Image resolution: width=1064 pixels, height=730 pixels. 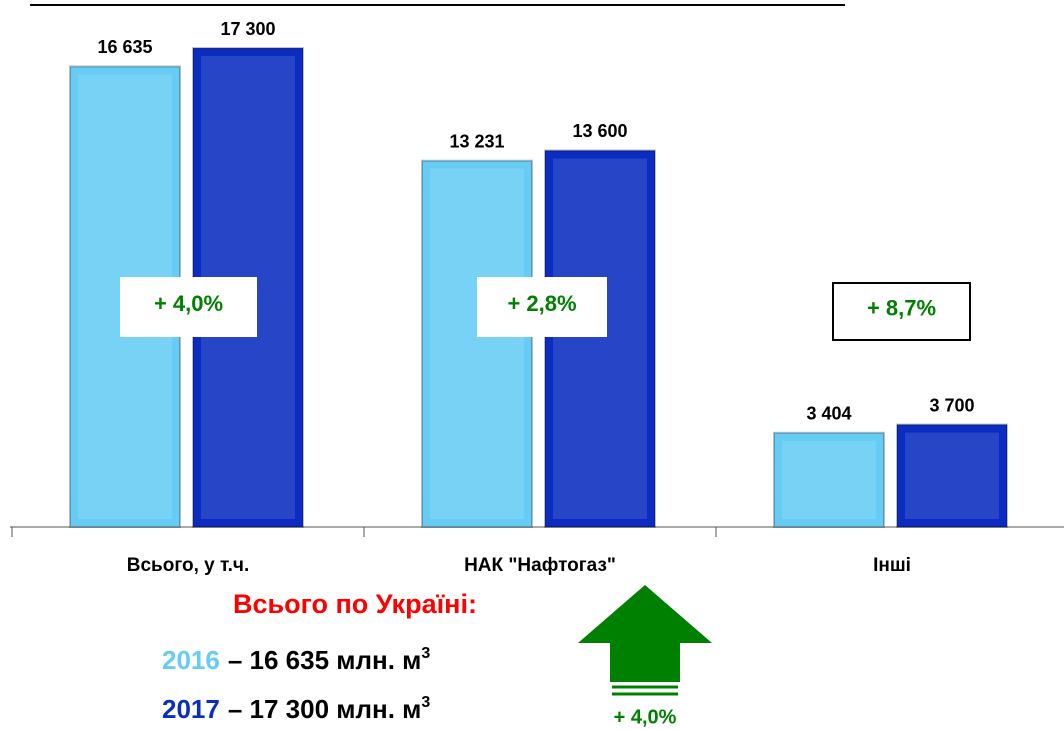 I want to click on summary-line: 2016 – 16 635 млн. м3, so click(x=296, y=660).